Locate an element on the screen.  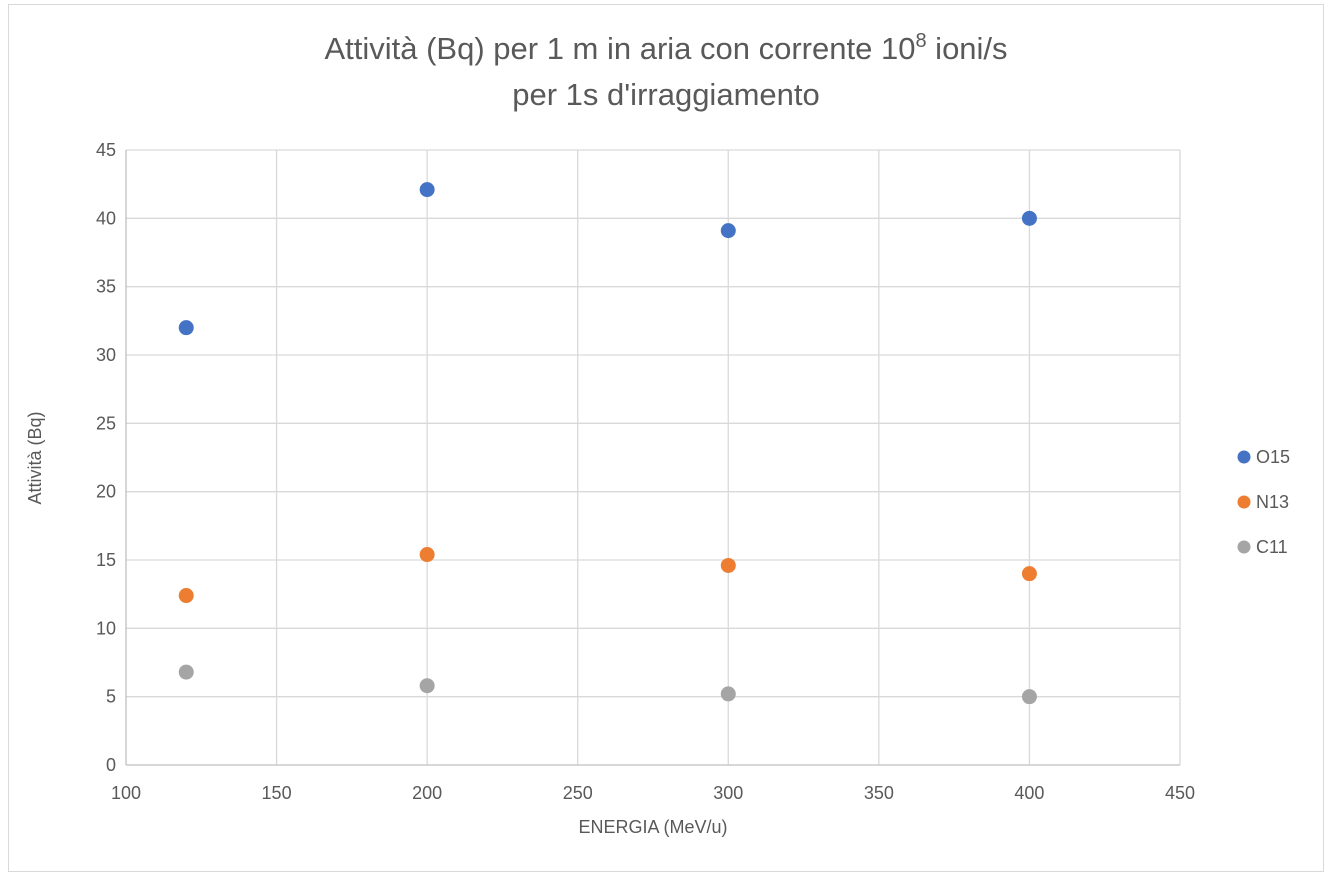
y-tick-label: 10 is located at coordinates (106, 628).